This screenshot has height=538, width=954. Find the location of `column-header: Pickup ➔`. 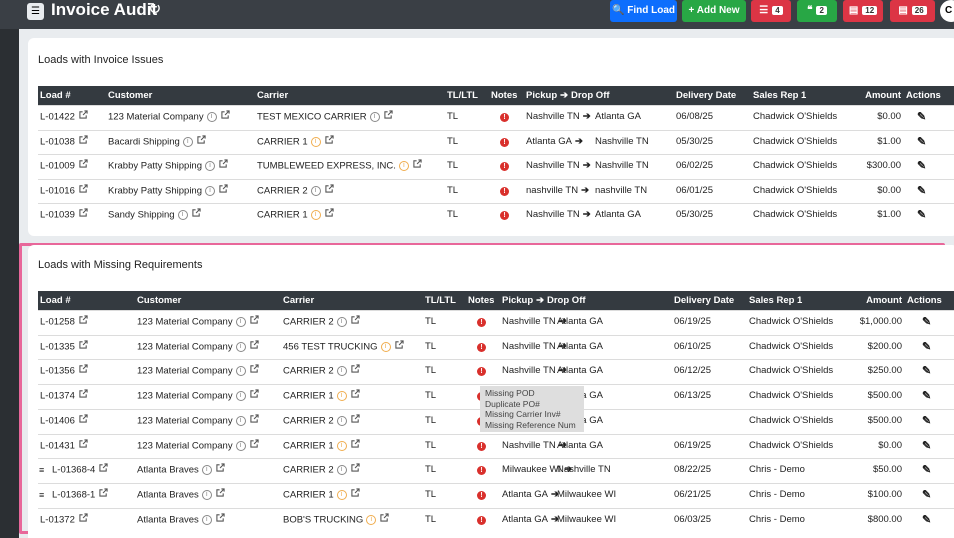

column-header: Pickup ➔ is located at coordinates (523, 300).